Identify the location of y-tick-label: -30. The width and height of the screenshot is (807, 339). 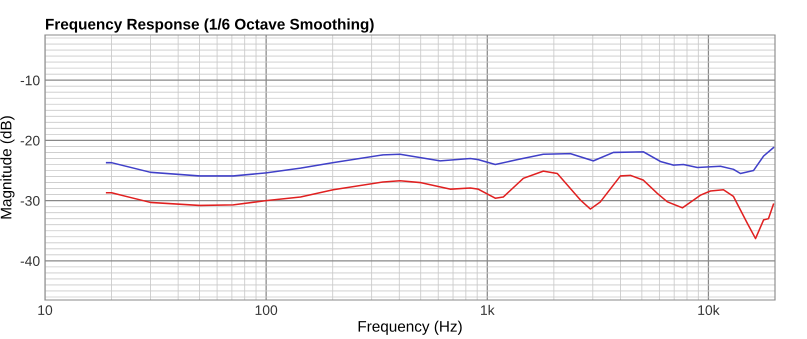
(30, 201).